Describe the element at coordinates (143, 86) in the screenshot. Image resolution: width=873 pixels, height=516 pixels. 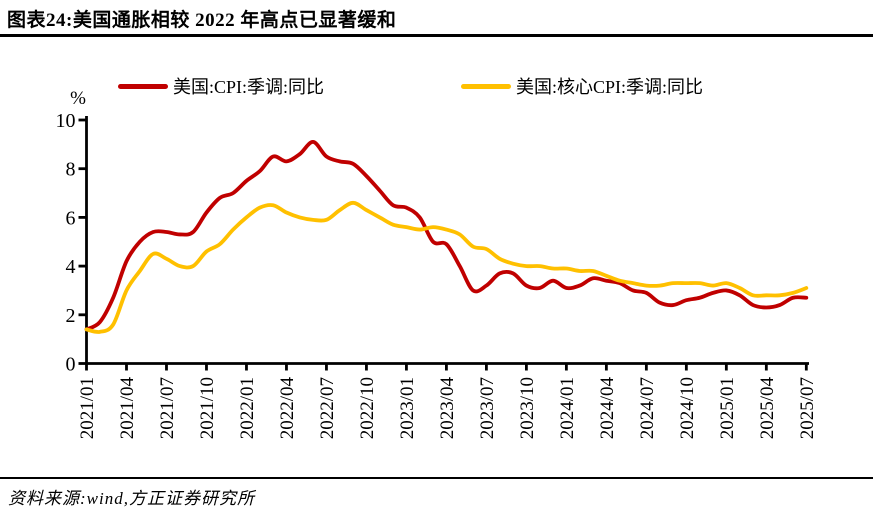
I see `cpi-line-swatch` at that location.